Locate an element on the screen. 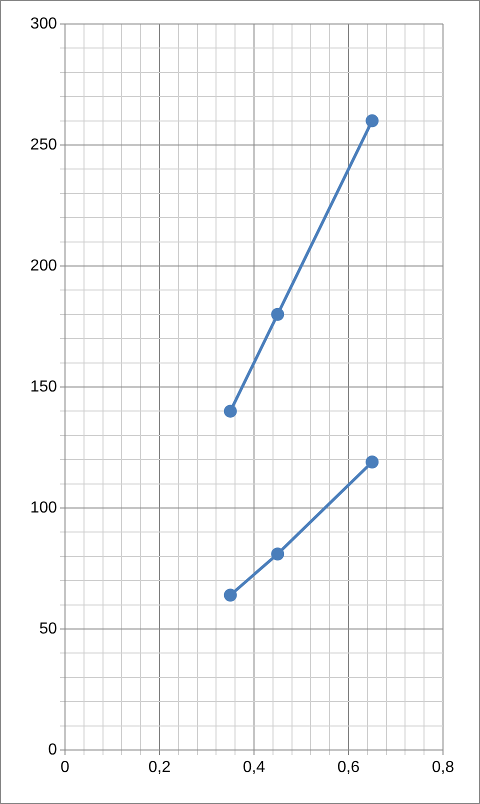 The width and height of the screenshot is (480, 804). x-tick-label: 0,4 is located at coordinates (254, 767).